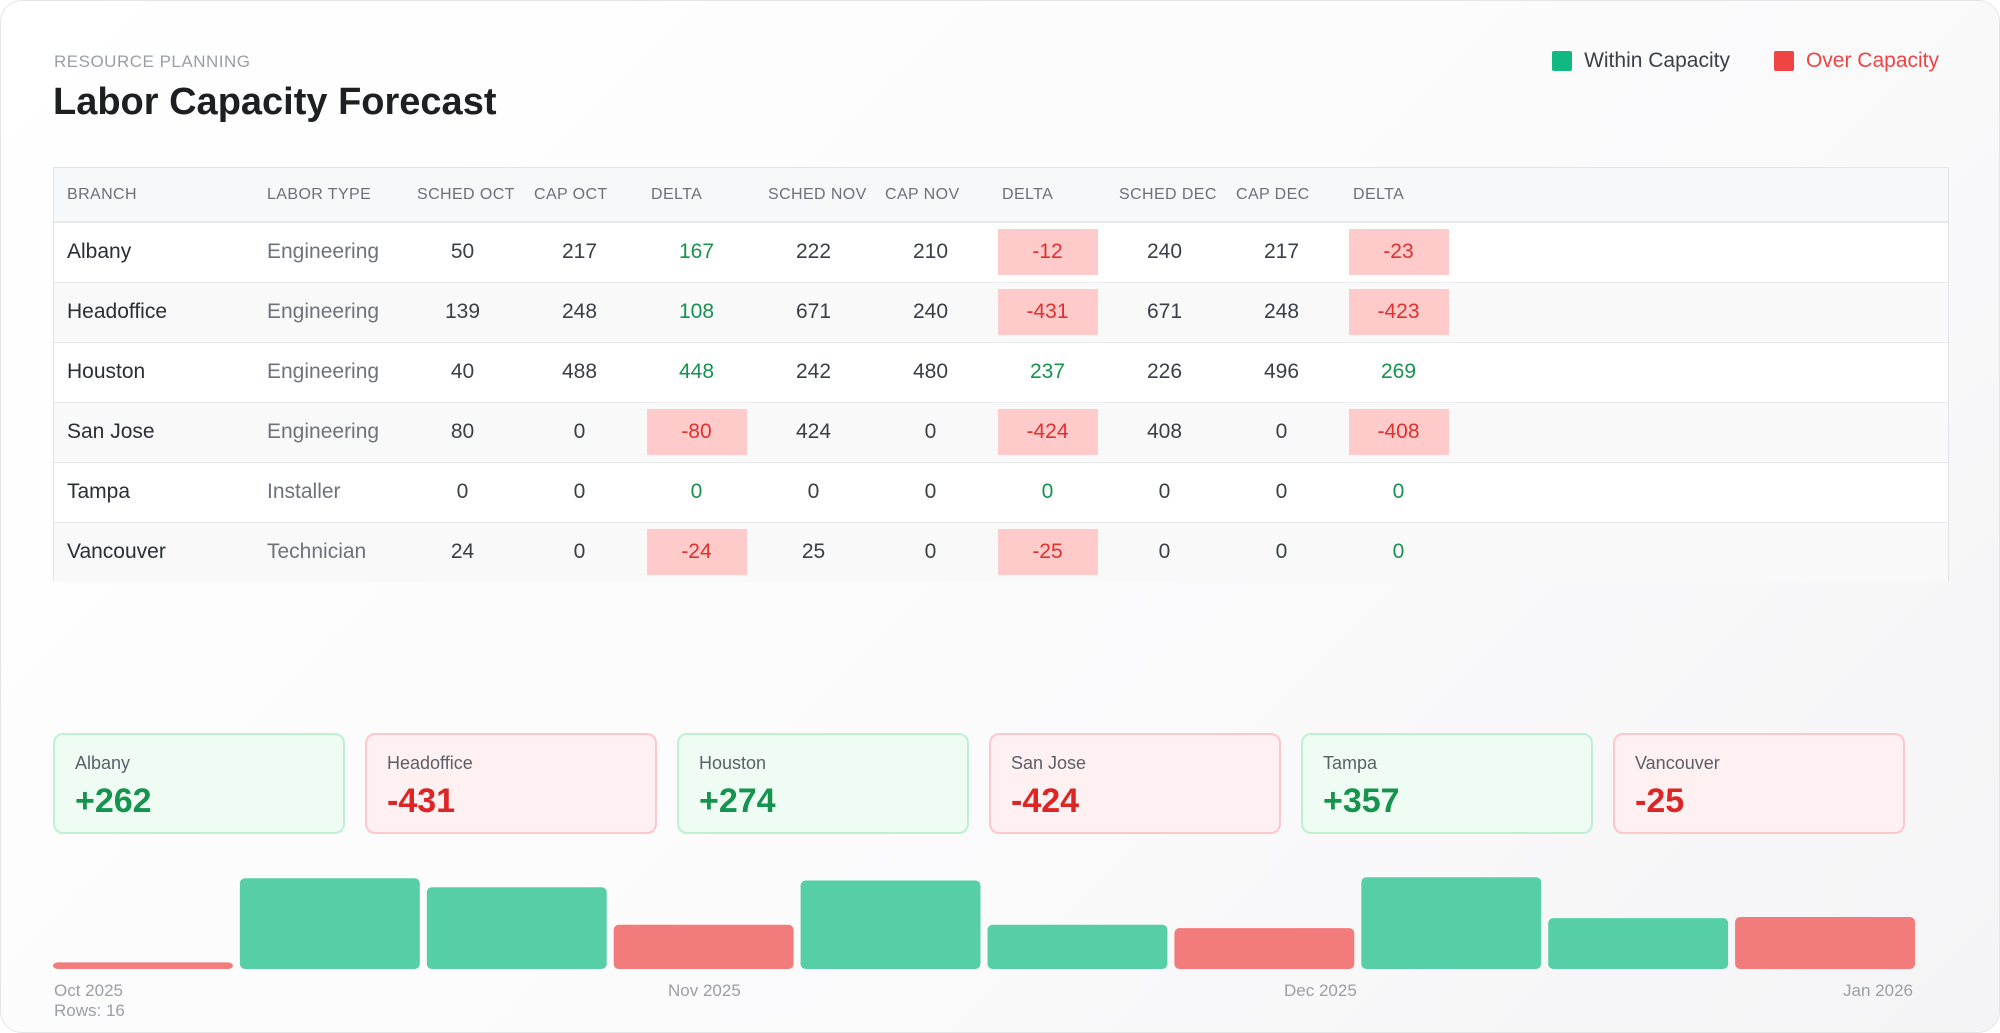 Image resolution: width=2000 pixels, height=1033 pixels. I want to click on summary-card-branch: Albany, so click(103, 763).